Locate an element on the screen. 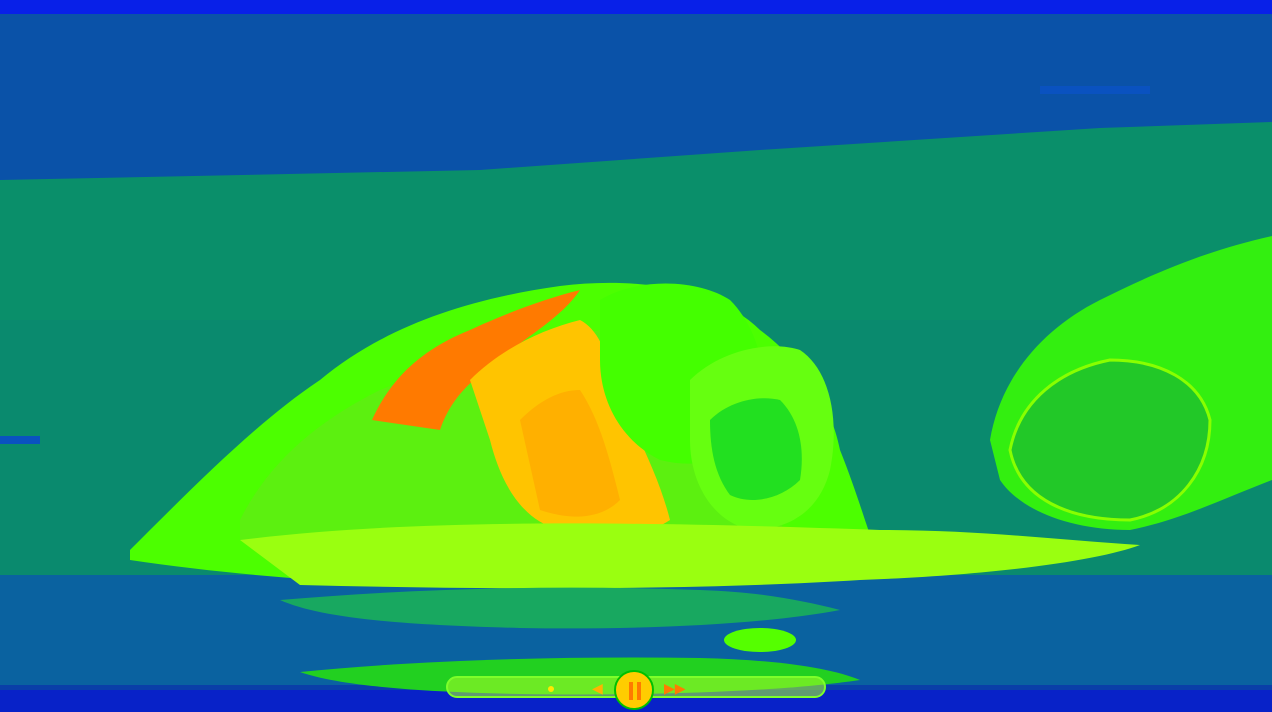  progress-dot is located at coordinates (551, 689).